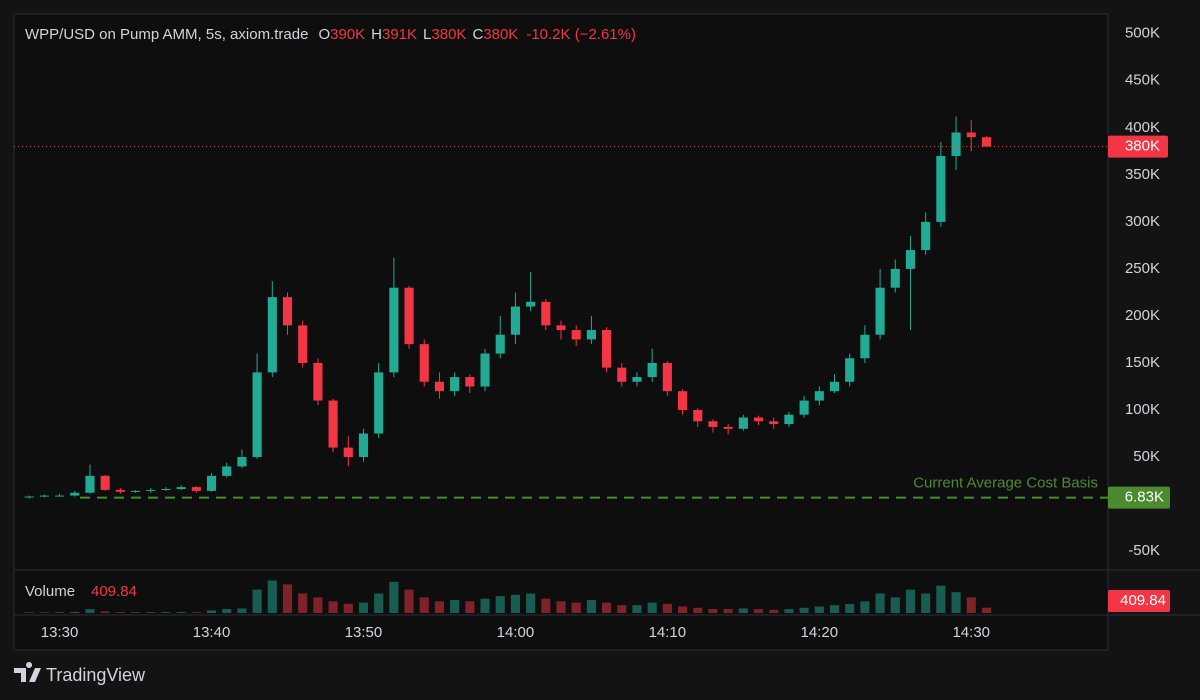 The width and height of the screenshot is (1200, 700). What do you see at coordinates (1005, 483) in the screenshot?
I see `cost-basis-label: Current Average Cost Basis` at bounding box center [1005, 483].